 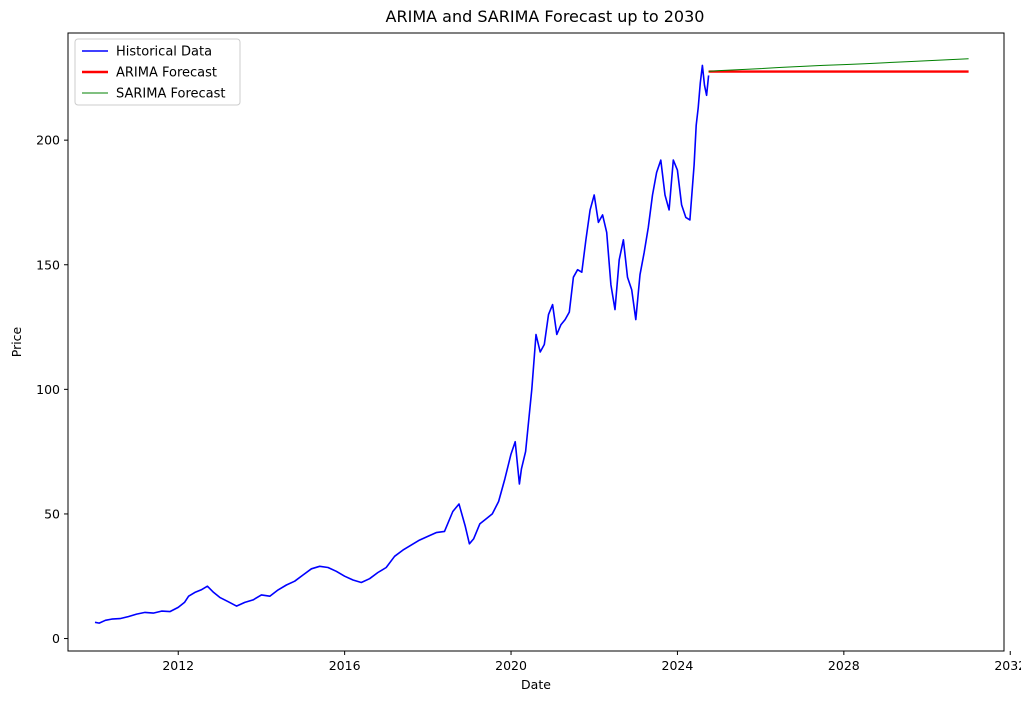 I want to click on y-tick-label: 100, so click(x=48, y=389).